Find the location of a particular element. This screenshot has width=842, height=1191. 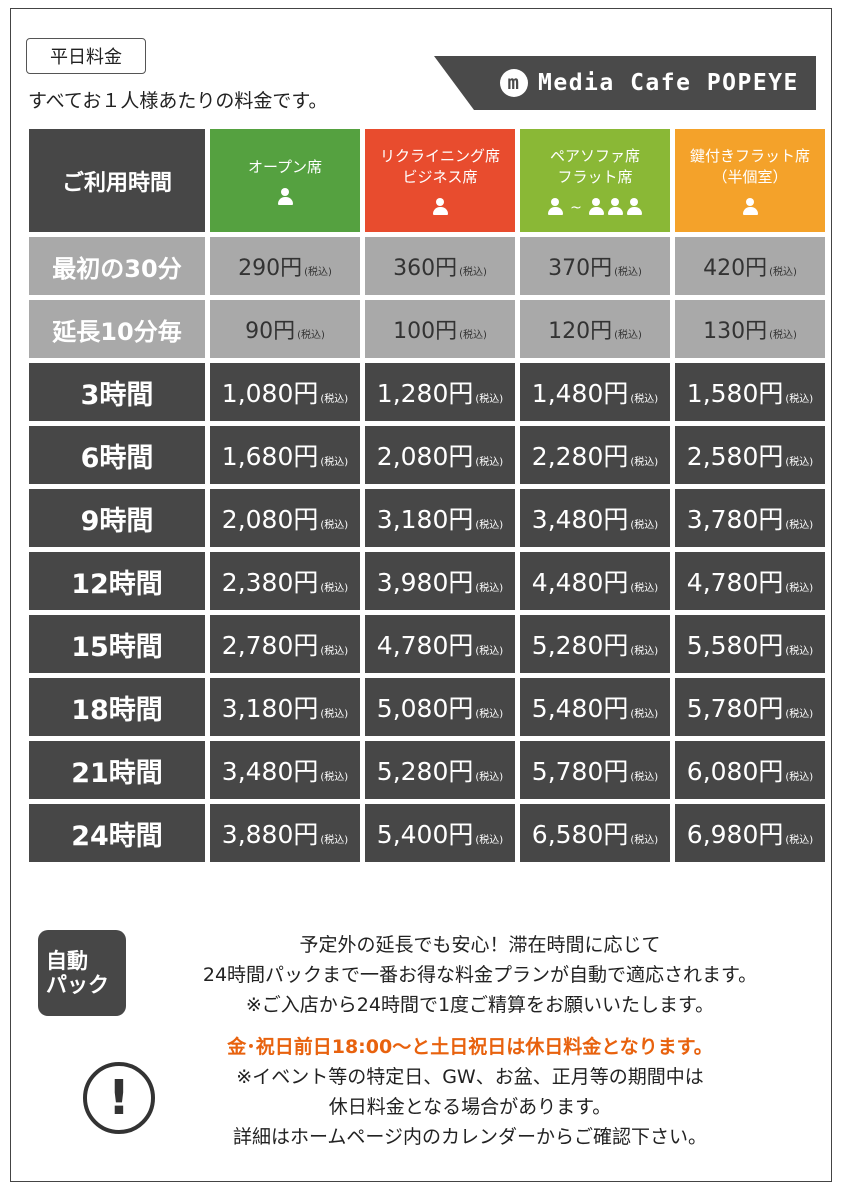

price-value: 290円 is located at coordinates (270, 268).